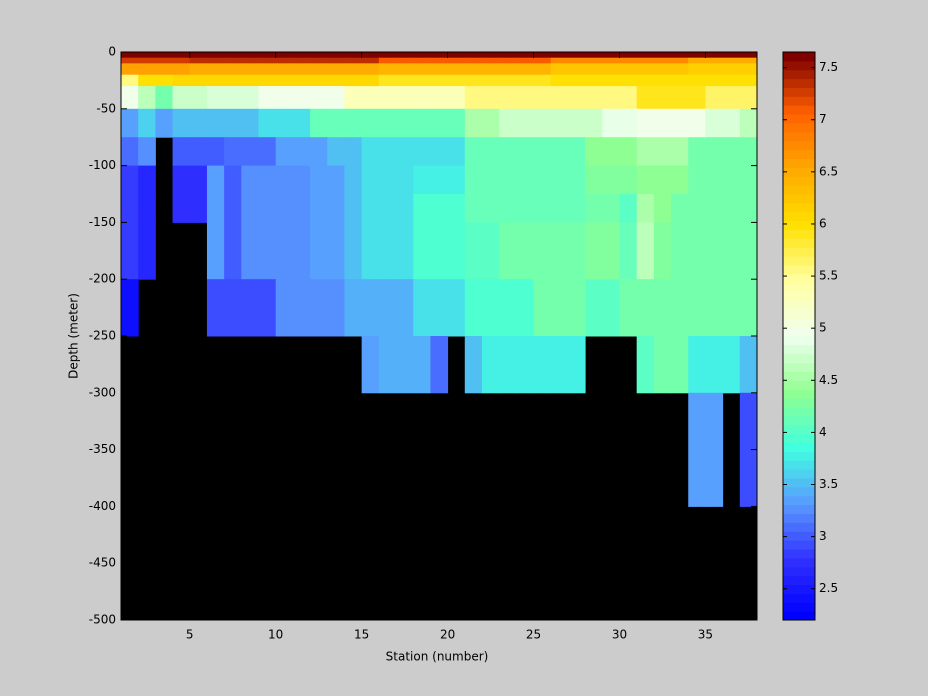 The image size is (928, 696). Describe the element at coordinates (828, 276) in the screenshot. I see `colorbar-tick-label: 5.5` at that location.